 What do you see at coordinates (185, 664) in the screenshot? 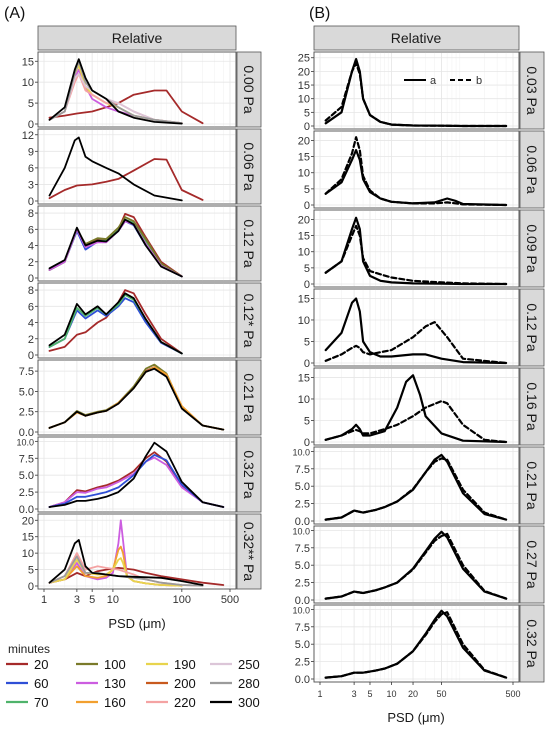
I see `legend-label: 190` at bounding box center [185, 664].